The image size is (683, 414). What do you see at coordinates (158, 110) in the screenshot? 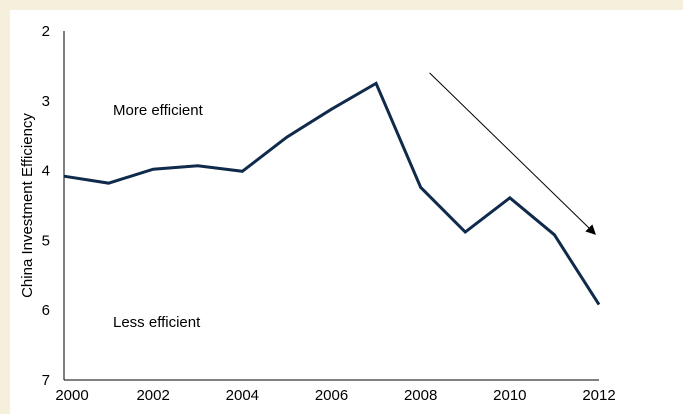
I see `annotation-more-efficient: More efficient` at bounding box center [158, 110].